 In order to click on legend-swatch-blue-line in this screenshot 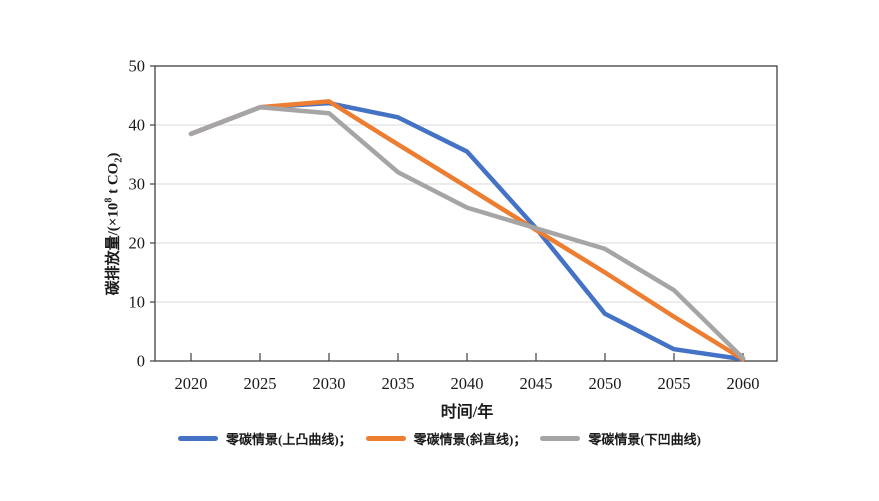, I will do `click(197, 438)`.